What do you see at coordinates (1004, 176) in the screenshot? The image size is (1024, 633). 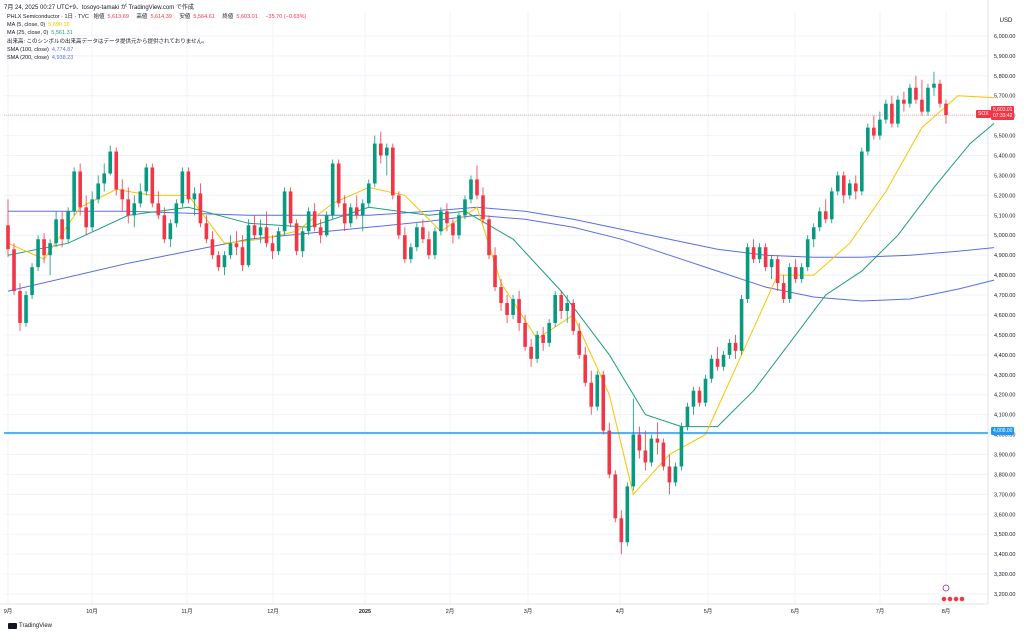 I see `price-tick-label: 5,300.00` at bounding box center [1004, 176].